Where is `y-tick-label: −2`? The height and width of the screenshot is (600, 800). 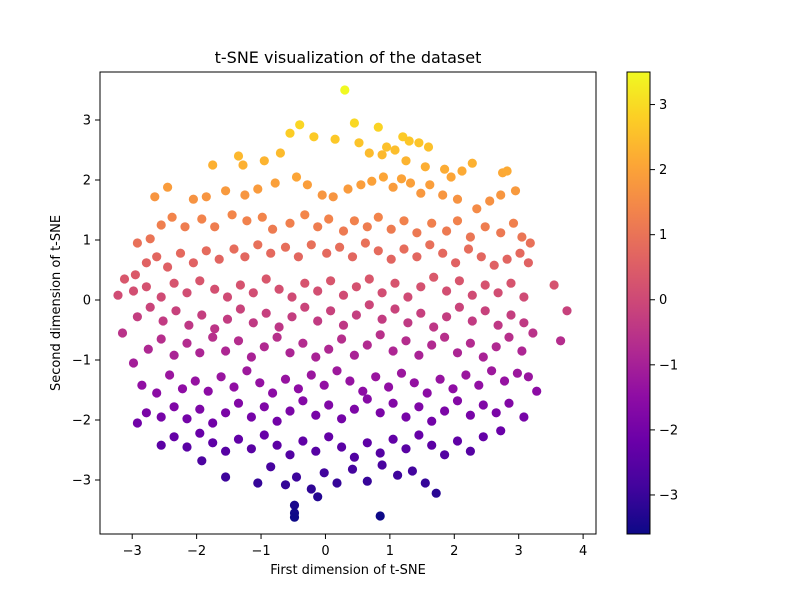
y-tick-label: −2 is located at coordinates (81, 421).